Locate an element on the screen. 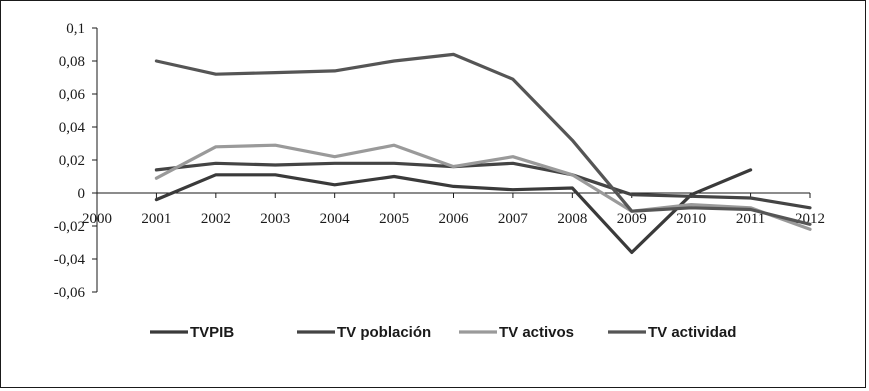 Image resolution: width=869 pixels, height=391 pixels. x-tick-label: 2002 is located at coordinates (216, 219).